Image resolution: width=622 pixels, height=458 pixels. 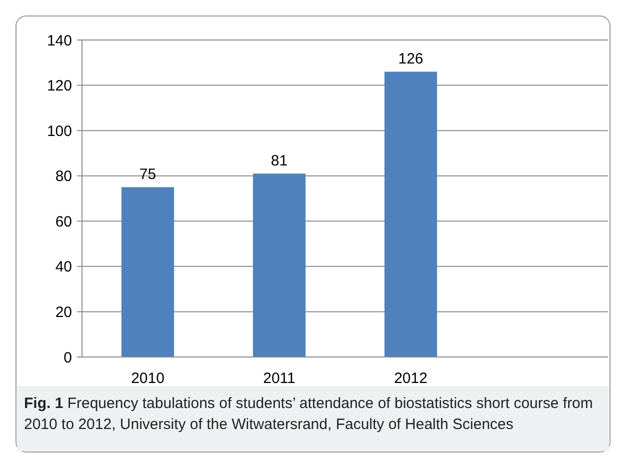 What do you see at coordinates (59, 86) in the screenshot?
I see `y-tick-label: 120` at bounding box center [59, 86].